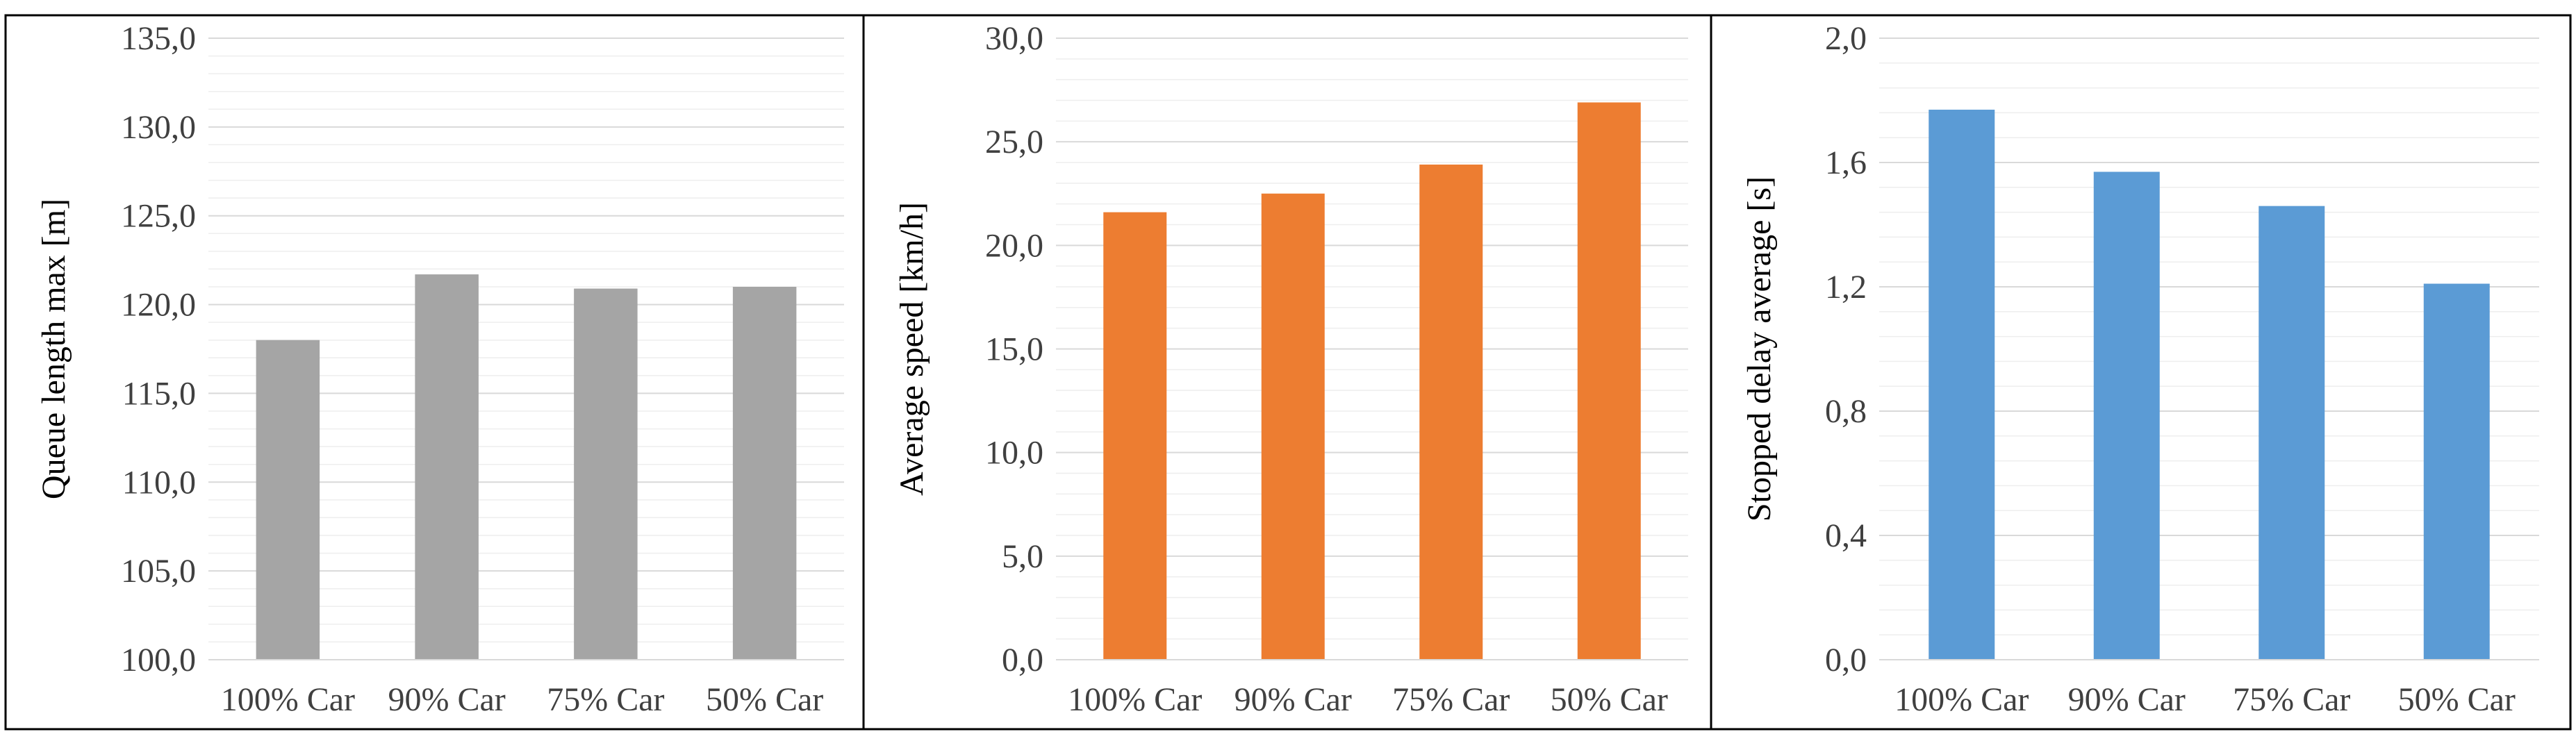  Describe the element at coordinates (54, 349) in the screenshot. I see `y-axis-title: Queue length max [m]` at that location.